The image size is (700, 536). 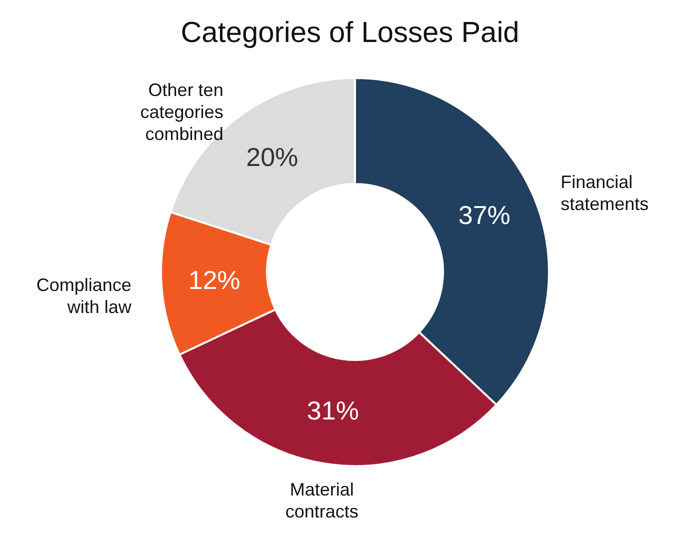 I want to click on slice-label: Other ten categories combined, so click(x=182, y=112).